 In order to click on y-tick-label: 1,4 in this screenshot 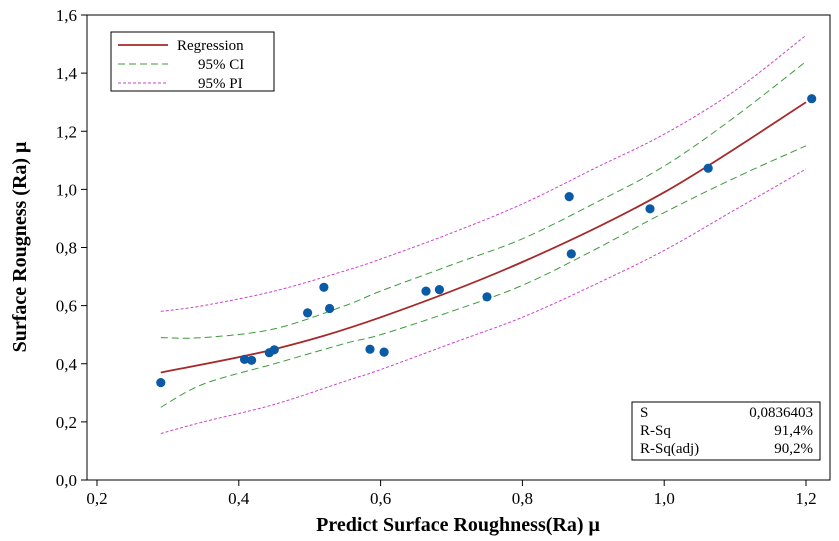, I will do `click(67, 73)`.